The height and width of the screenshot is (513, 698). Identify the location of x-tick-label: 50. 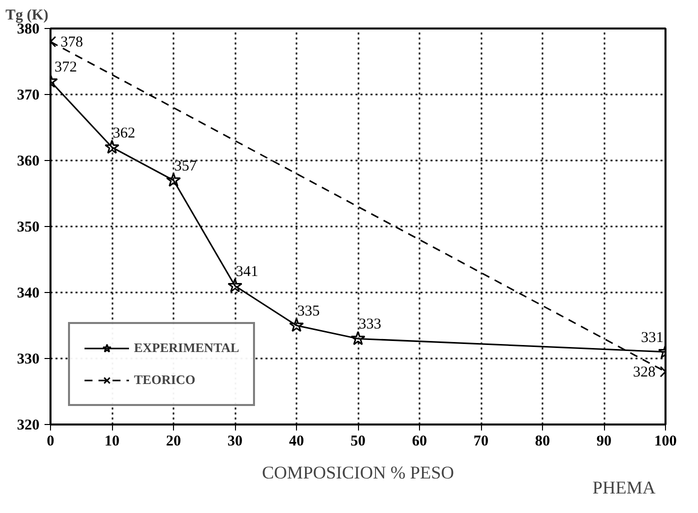
(358, 442).